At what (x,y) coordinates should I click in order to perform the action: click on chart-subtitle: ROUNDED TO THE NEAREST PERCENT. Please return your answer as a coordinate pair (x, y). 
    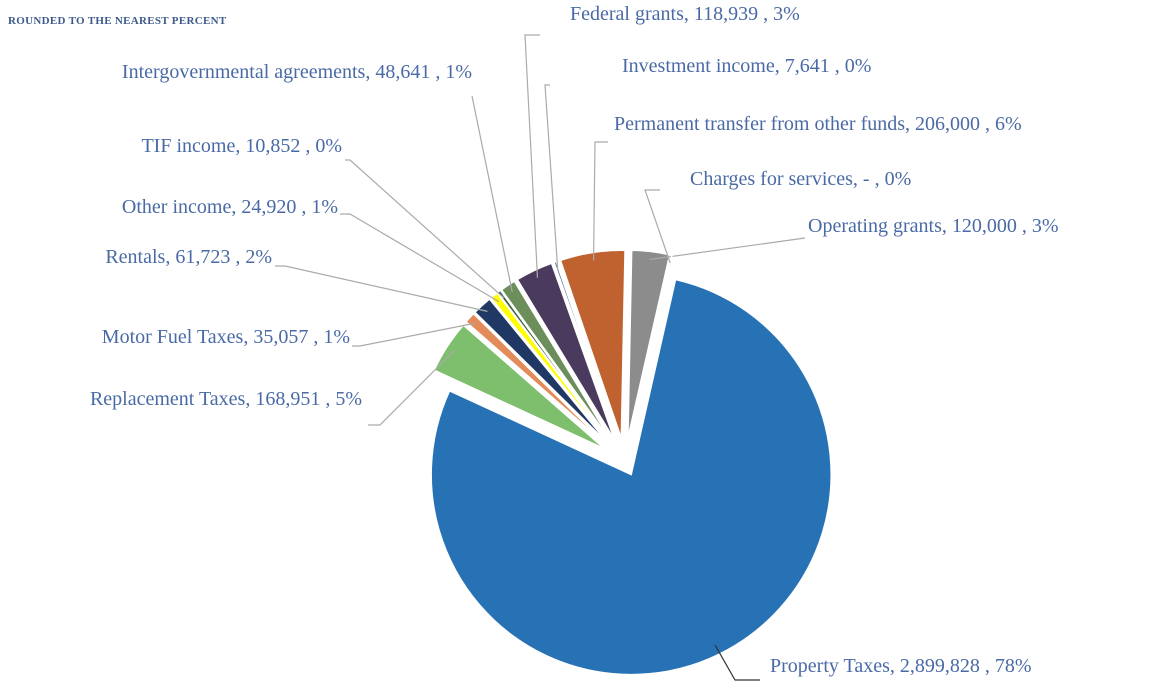
    Looking at the image, I should click on (117, 21).